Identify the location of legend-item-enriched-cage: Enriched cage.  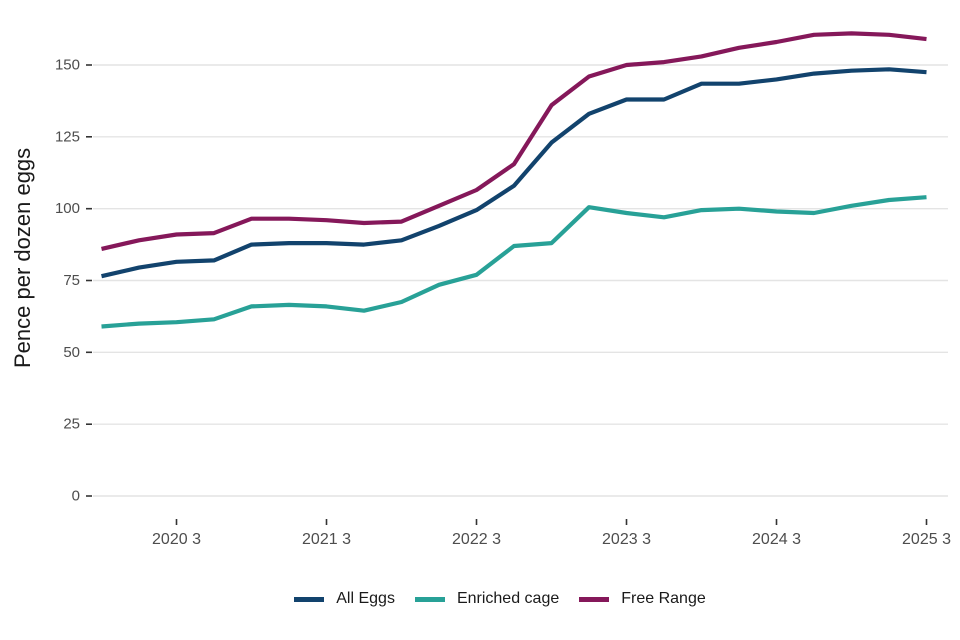
(487, 599).